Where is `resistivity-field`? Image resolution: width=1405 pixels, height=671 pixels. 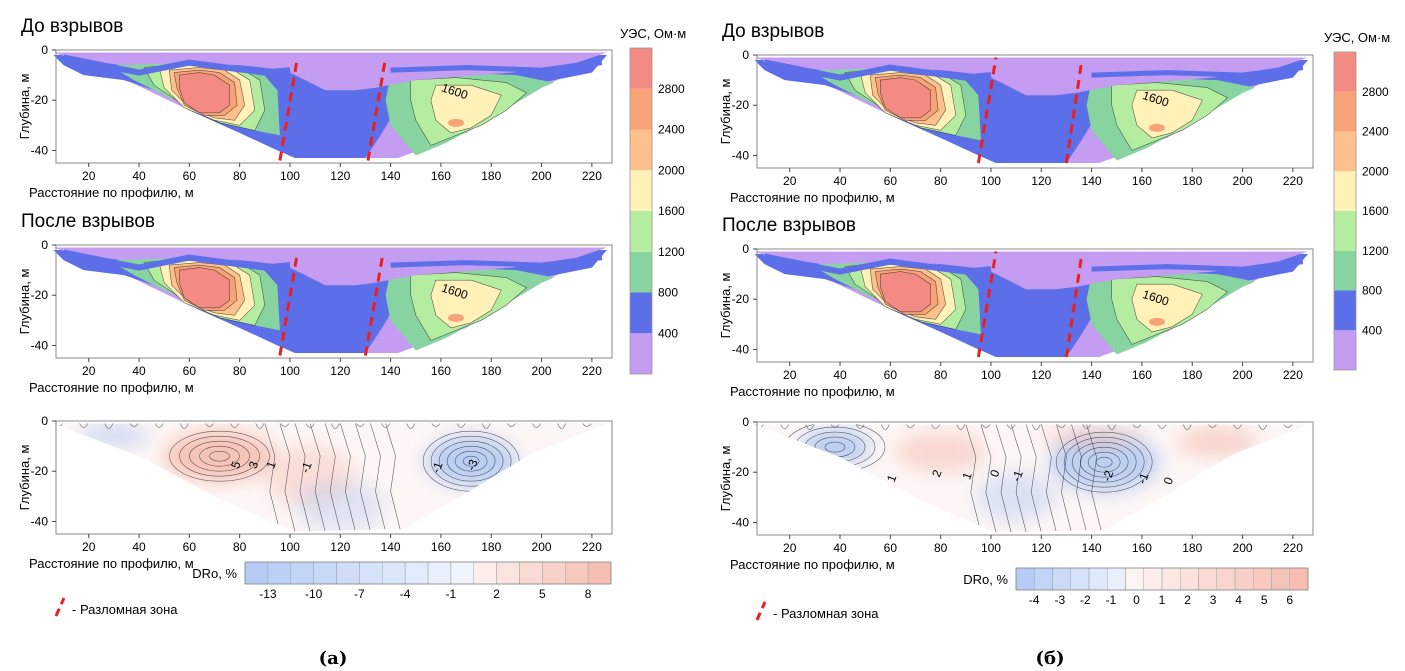 resistivity-field is located at coordinates (1031, 110).